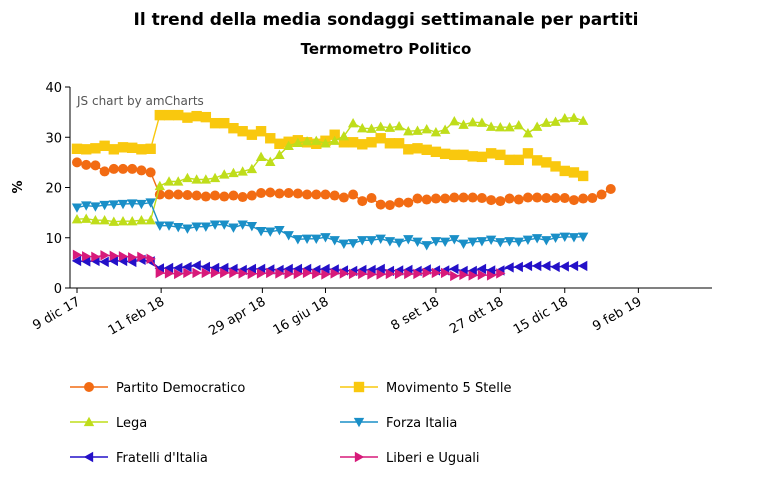 This screenshot has width=772, height=487. I want to click on legend-item-partito-democratico: Partito Democratico, so click(157, 388).